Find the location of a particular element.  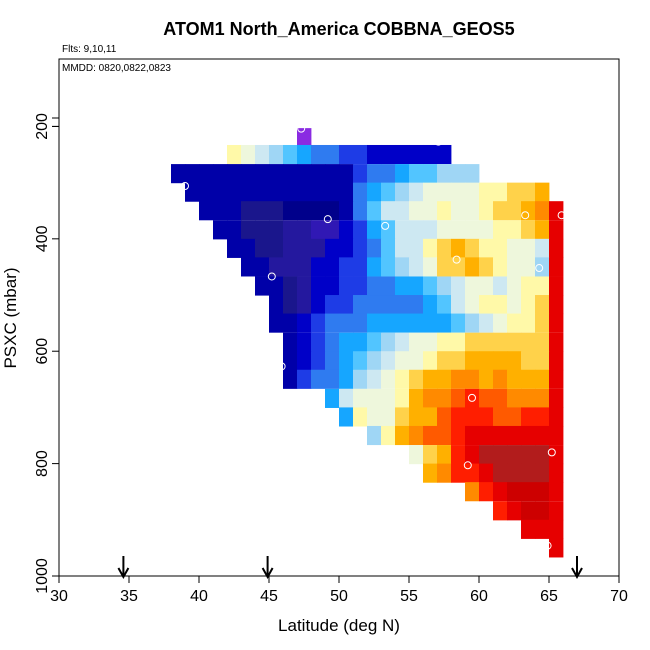

x-tick-label: 45 is located at coordinates (269, 596).